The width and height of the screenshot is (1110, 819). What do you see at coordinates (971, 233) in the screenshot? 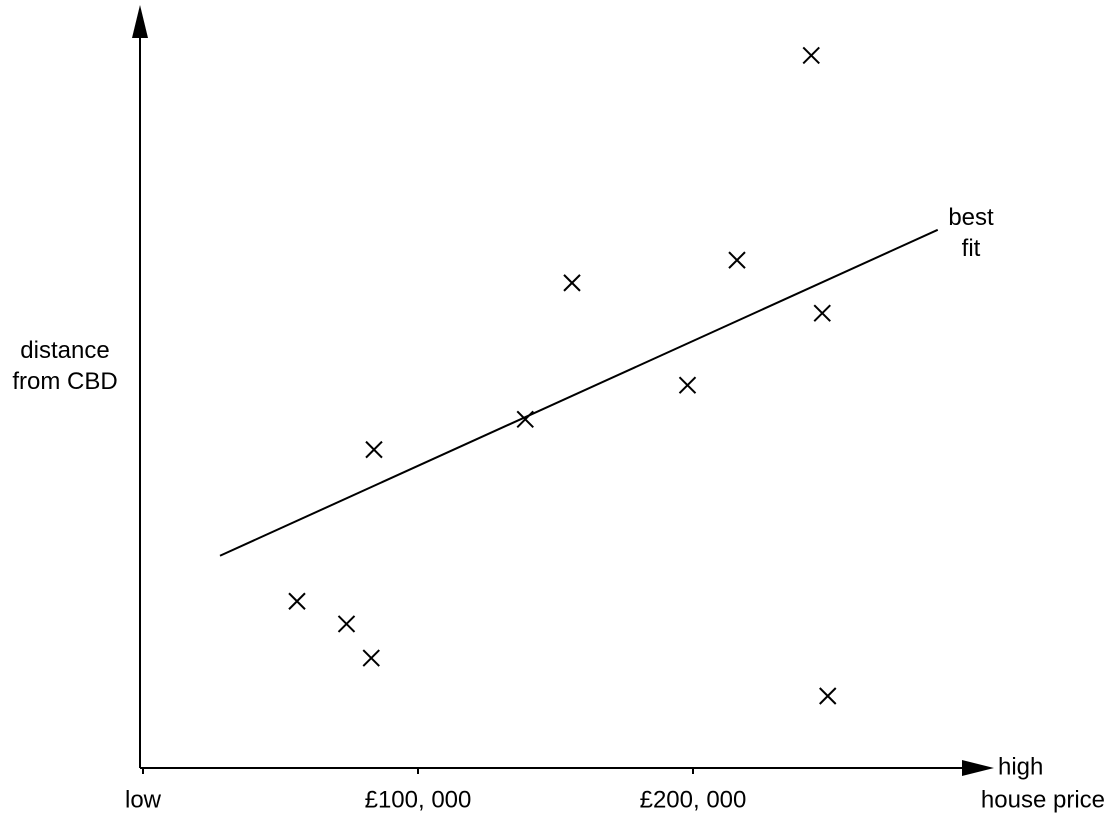
I see `best-fit-label: best fit` at bounding box center [971, 233].